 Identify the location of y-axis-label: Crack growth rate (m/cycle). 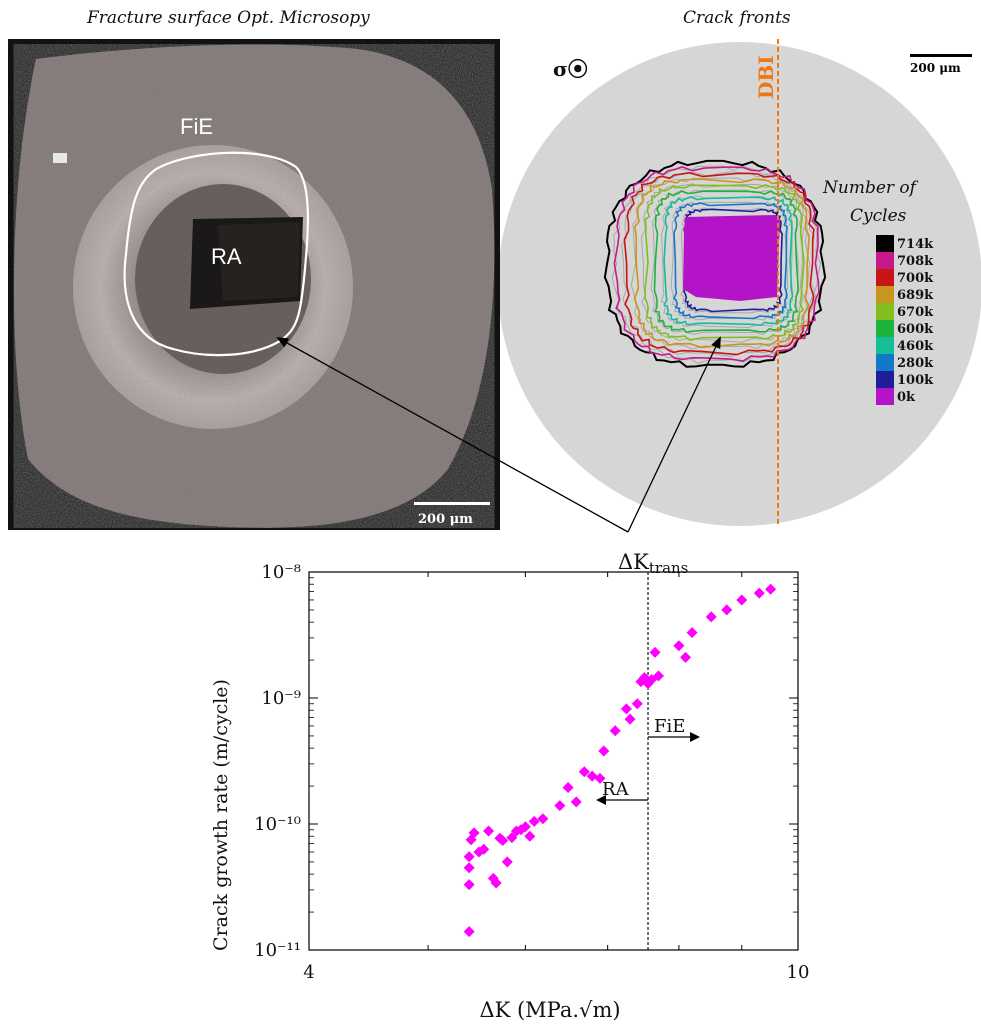
(221, 815).